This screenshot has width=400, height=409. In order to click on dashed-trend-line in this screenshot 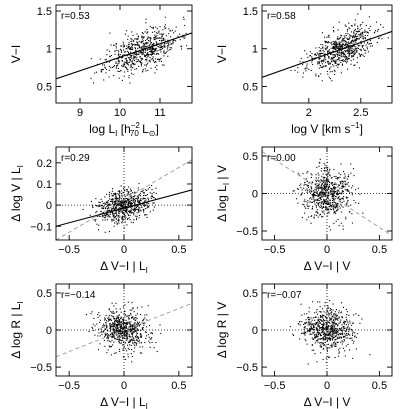, I will do `click(124, 199)`.